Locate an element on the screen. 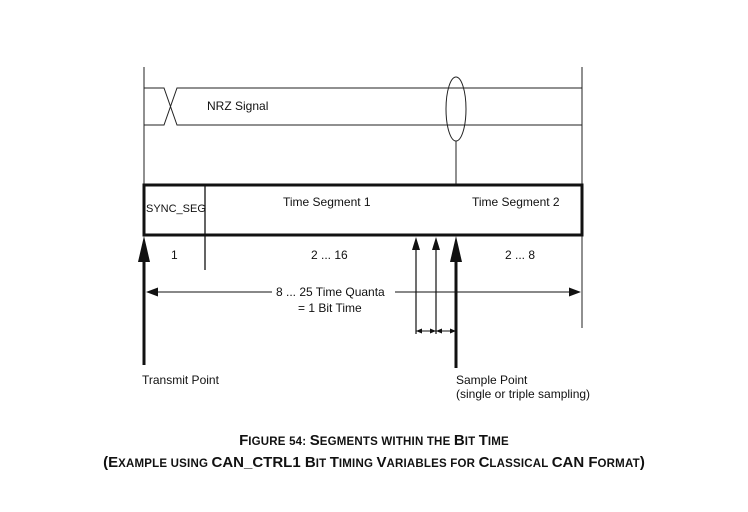  caption-run: CAN_CTRL1 B is located at coordinates (263, 462).